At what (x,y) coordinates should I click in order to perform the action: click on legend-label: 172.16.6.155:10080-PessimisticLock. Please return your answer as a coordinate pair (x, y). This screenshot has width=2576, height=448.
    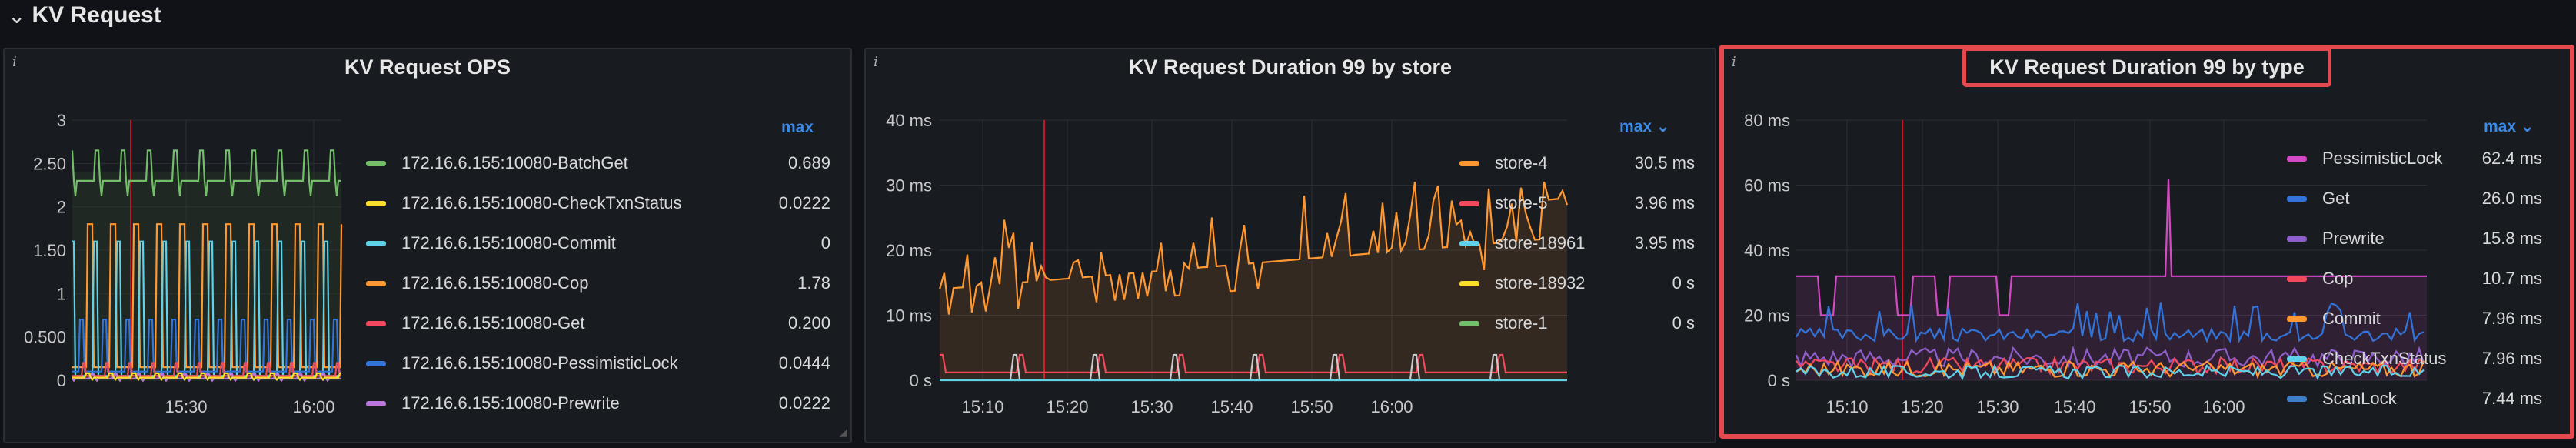
    Looking at the image, I should click on (539, 363).